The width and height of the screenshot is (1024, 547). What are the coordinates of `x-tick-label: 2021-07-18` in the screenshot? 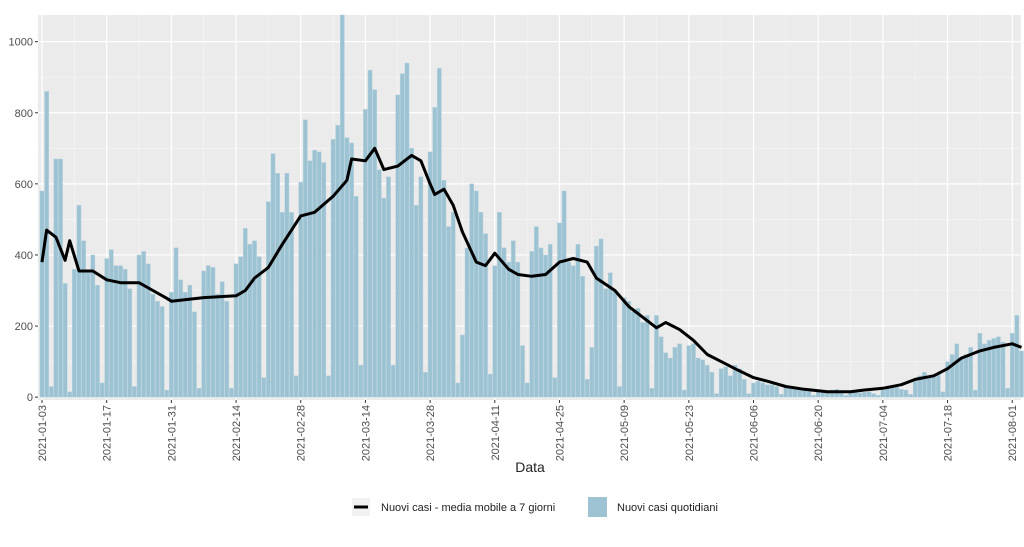 It's located at (949, 433).